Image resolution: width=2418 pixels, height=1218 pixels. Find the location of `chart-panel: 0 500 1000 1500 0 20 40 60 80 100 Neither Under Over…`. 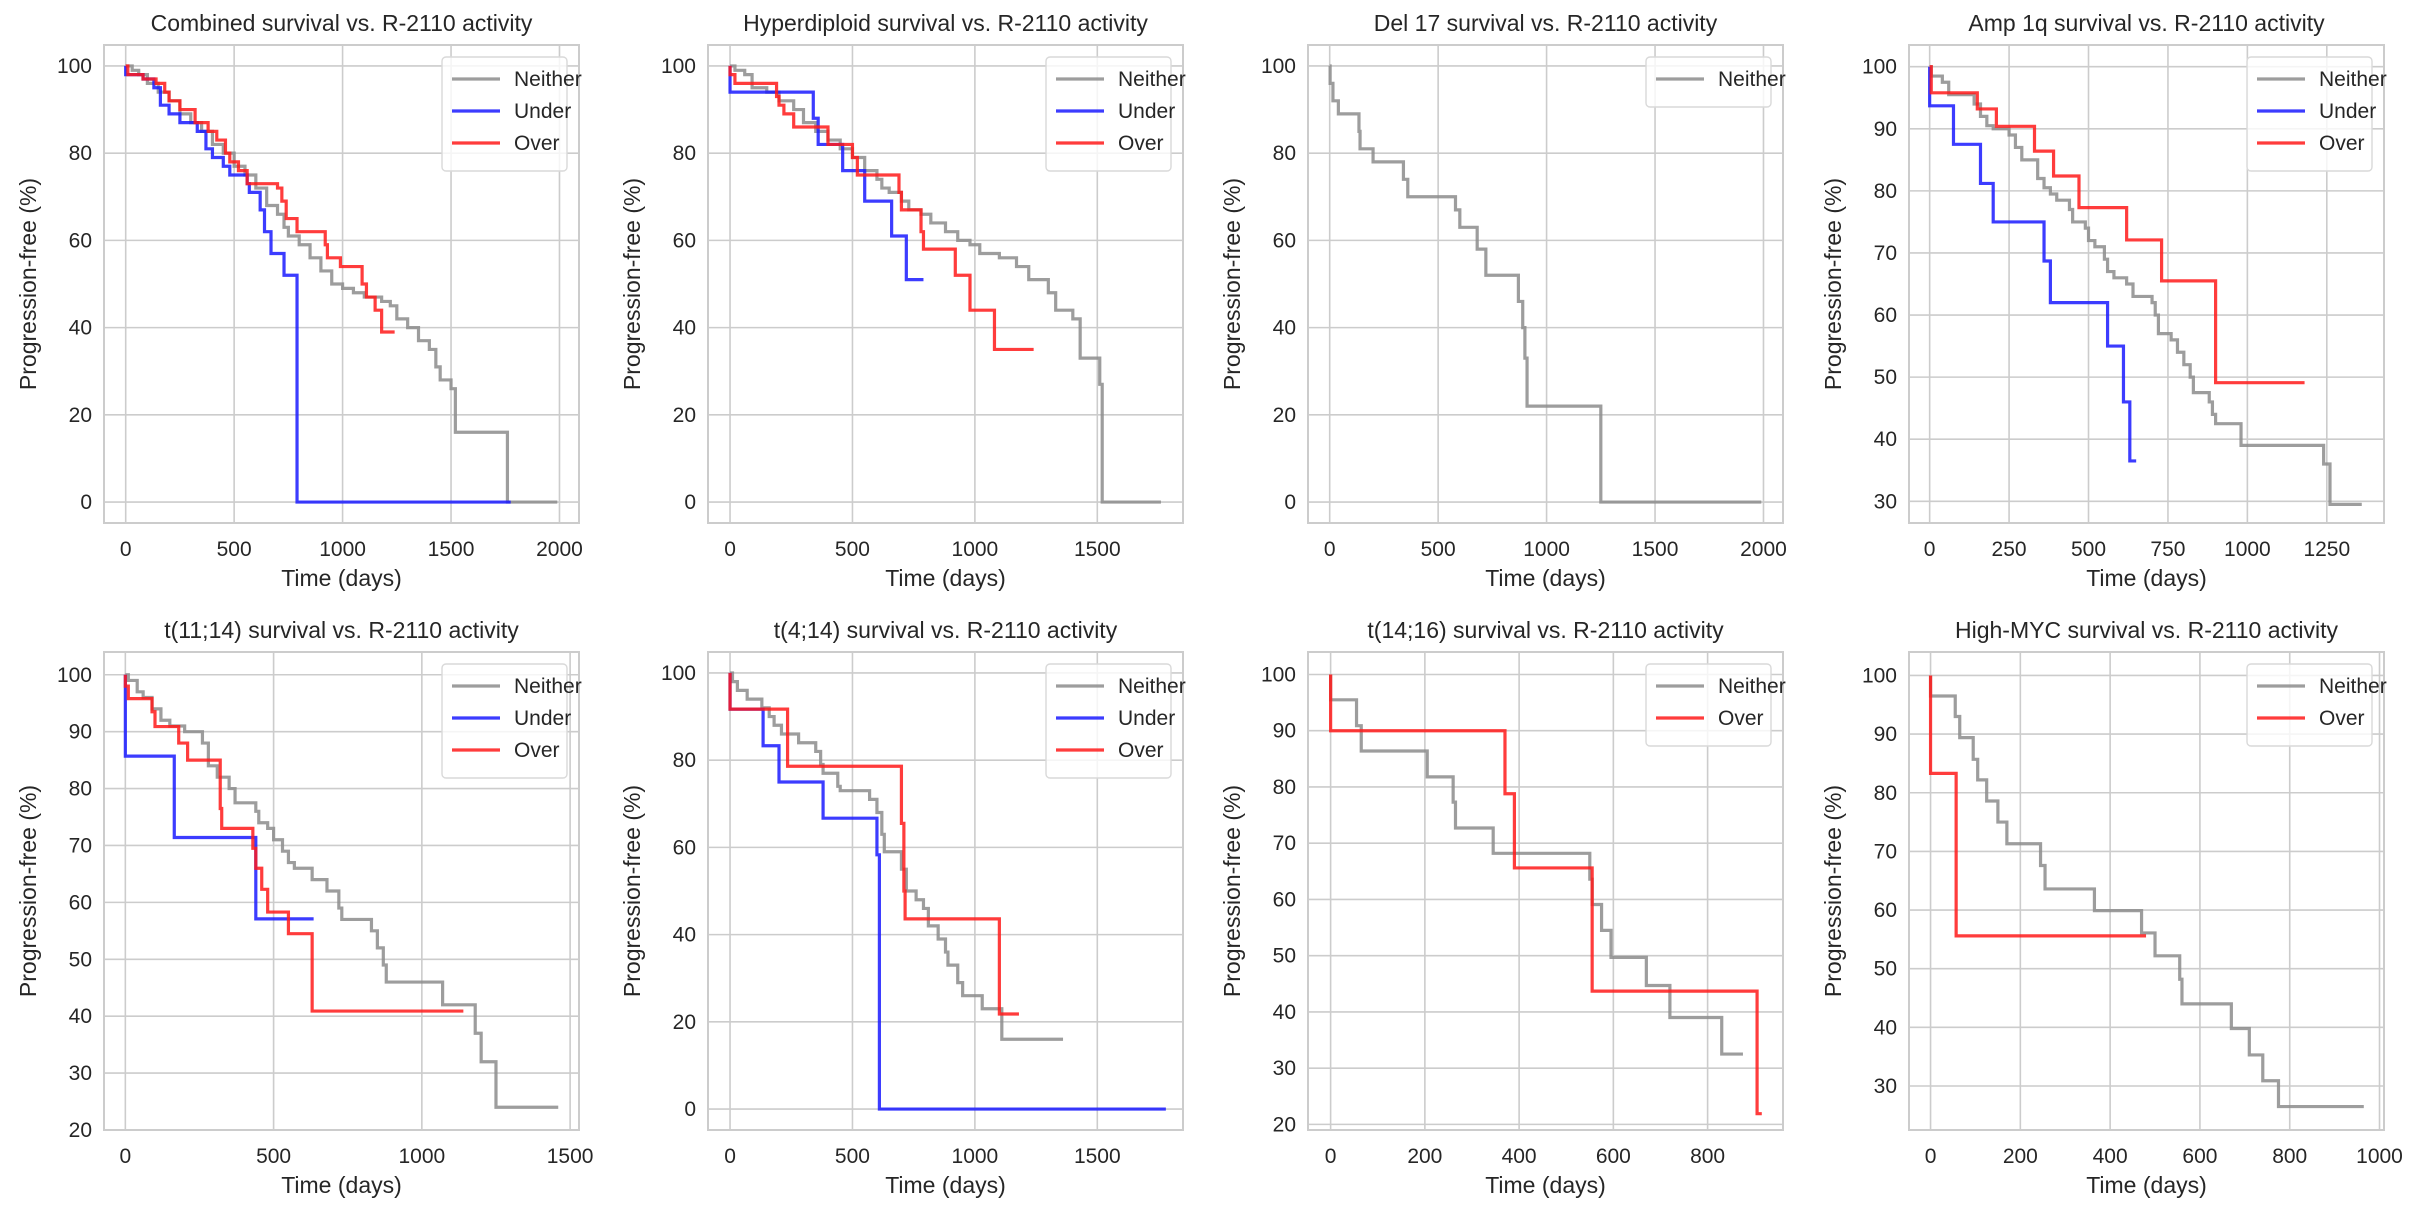

chart-panel: 0 500 1000 1500 0 20 40 60 80 100 Neither Under Over… is located at coordinates (902, 300).